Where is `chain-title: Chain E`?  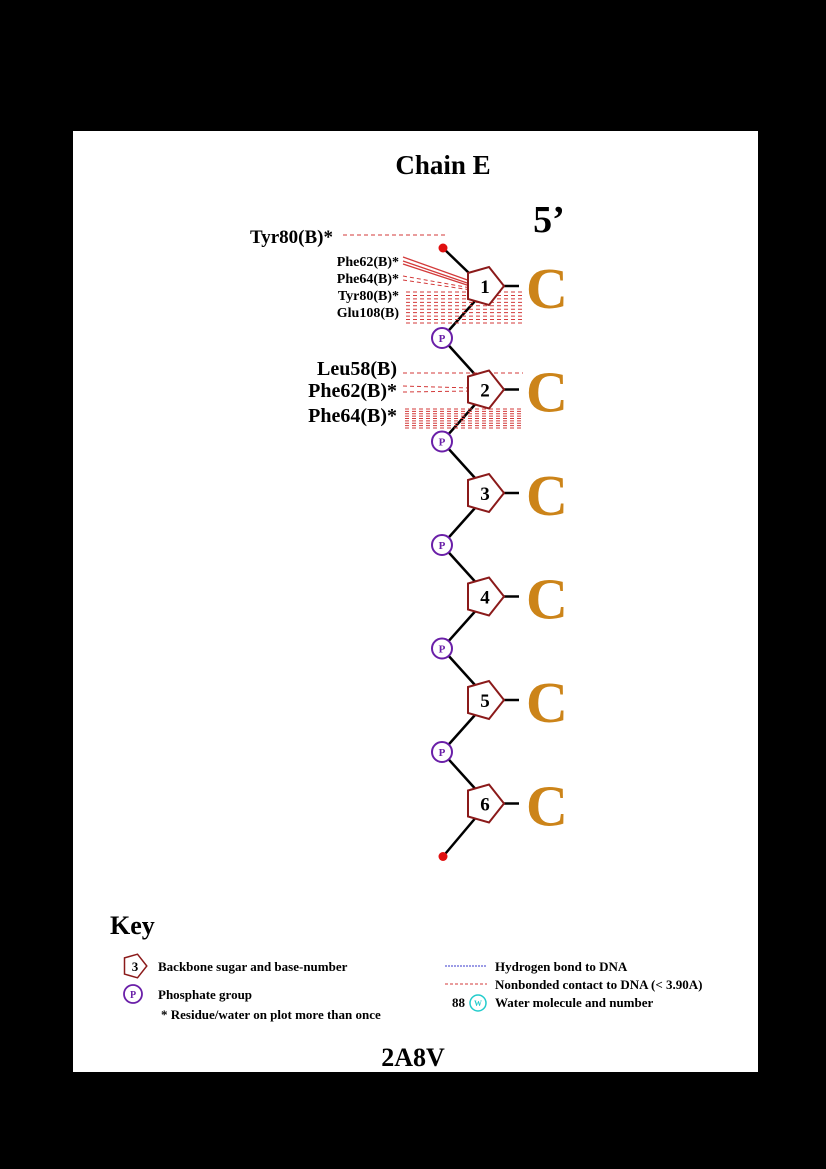 chain-title: Chain E is located at coordinates (442, 165).